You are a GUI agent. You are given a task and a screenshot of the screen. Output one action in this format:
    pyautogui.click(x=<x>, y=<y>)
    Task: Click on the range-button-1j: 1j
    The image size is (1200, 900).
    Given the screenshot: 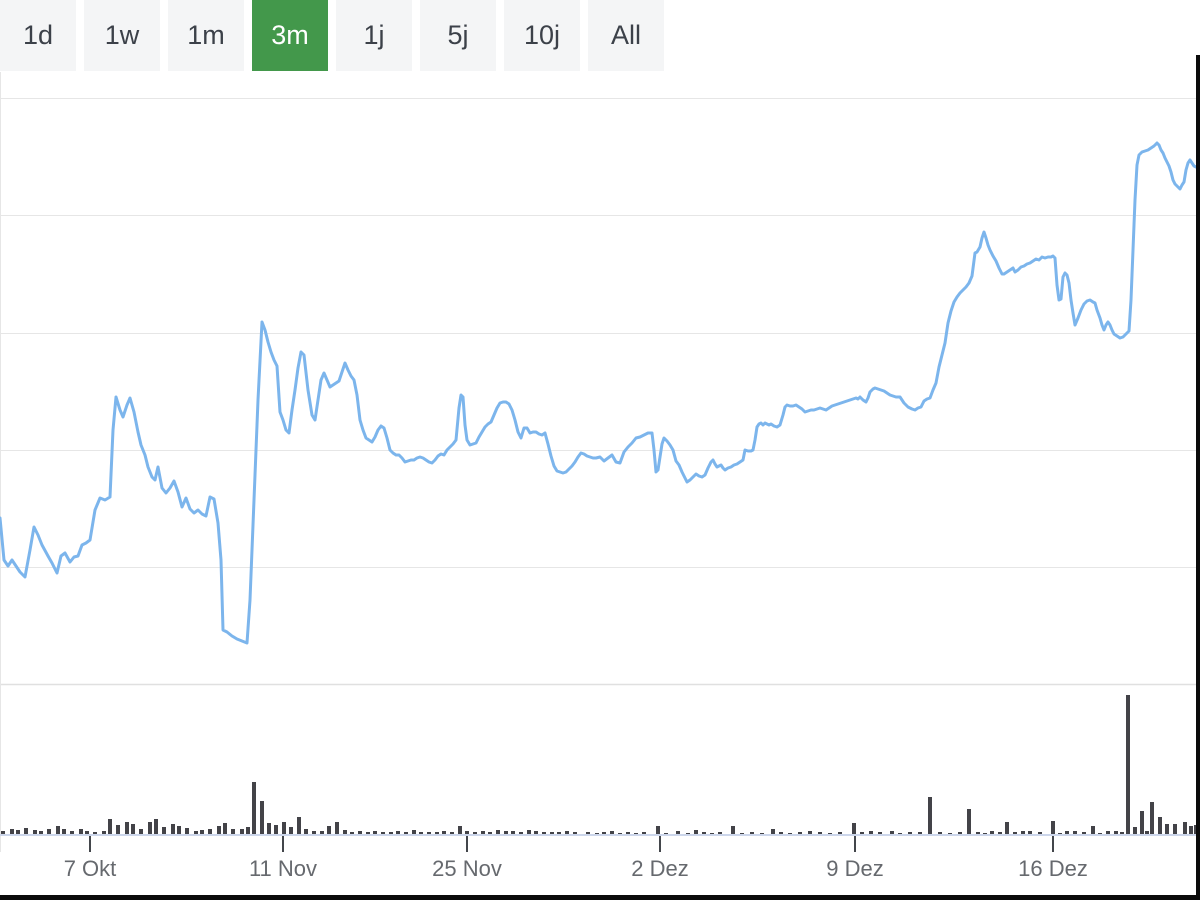 What is the action you would take?
    pyautogui.click(x=374, y=35)
    